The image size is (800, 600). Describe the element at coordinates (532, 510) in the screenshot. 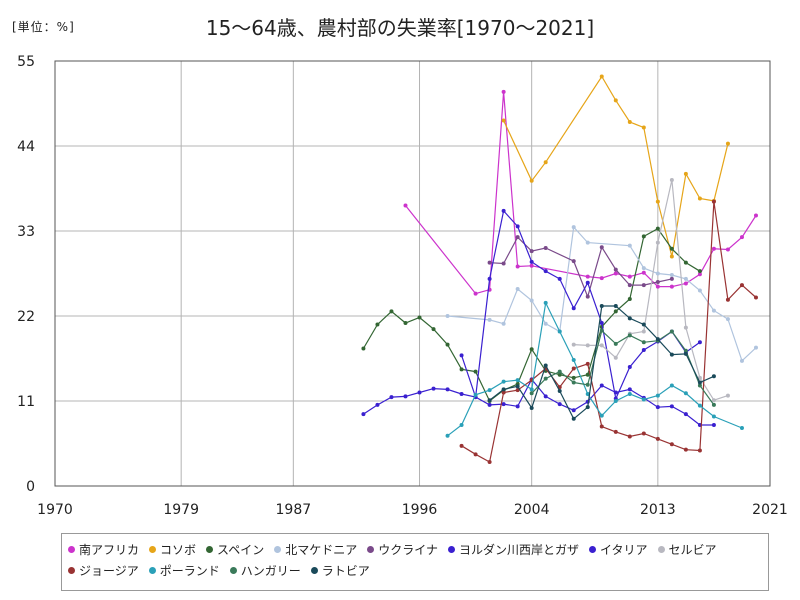

I see `x-tick-label: 2004` at that location.